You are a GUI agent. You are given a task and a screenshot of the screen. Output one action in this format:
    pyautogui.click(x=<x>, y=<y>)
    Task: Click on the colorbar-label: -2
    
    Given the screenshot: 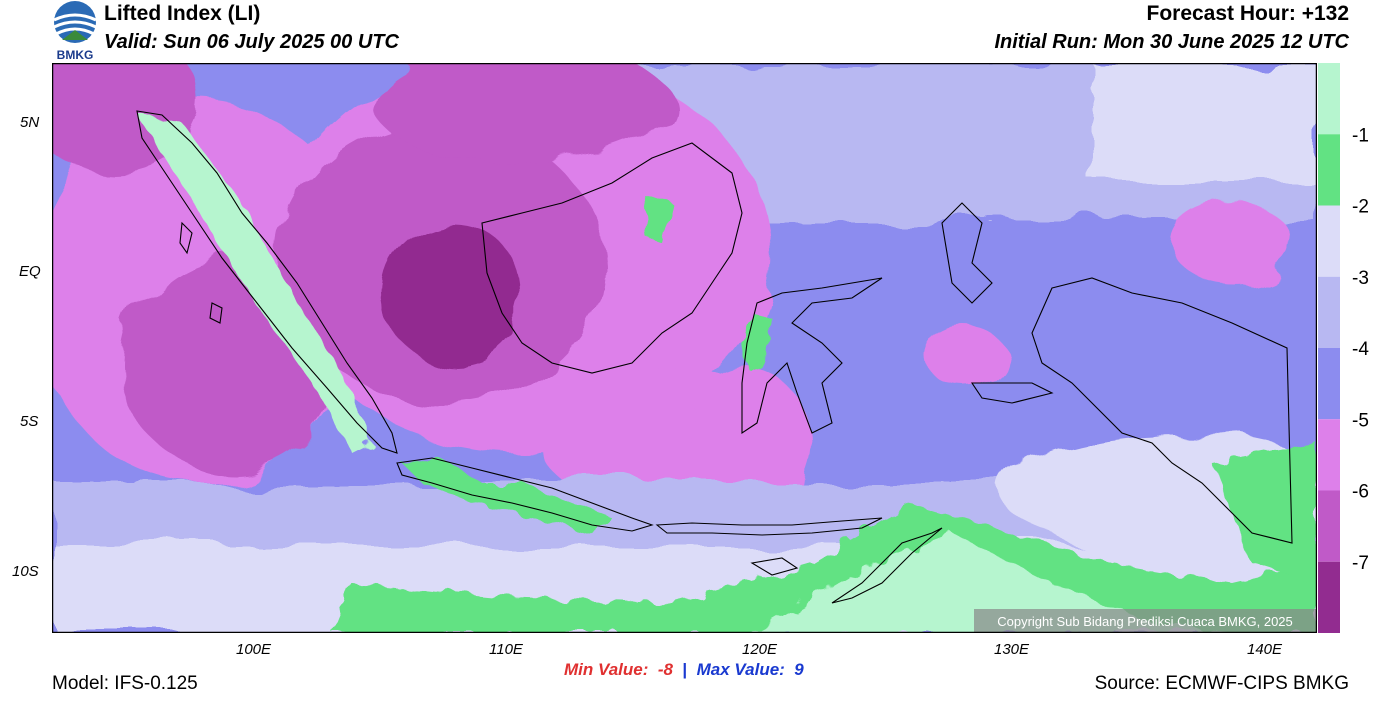 What is the action you would take?
    pyautogui.click(x=1360, y=207)
    